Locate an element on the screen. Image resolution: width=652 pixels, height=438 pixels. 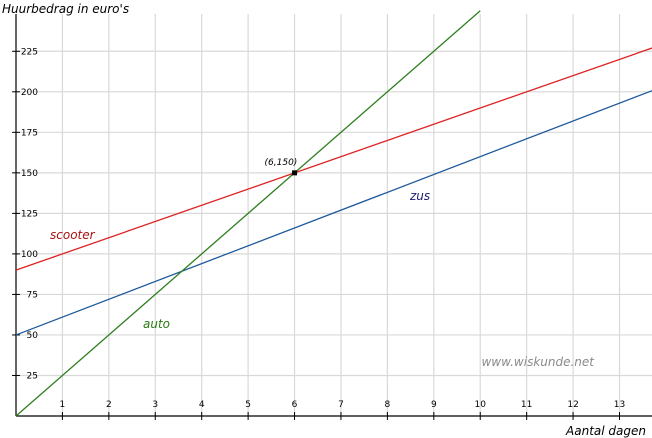
x-tick-label: 5 is located at coordinates (248, 405).